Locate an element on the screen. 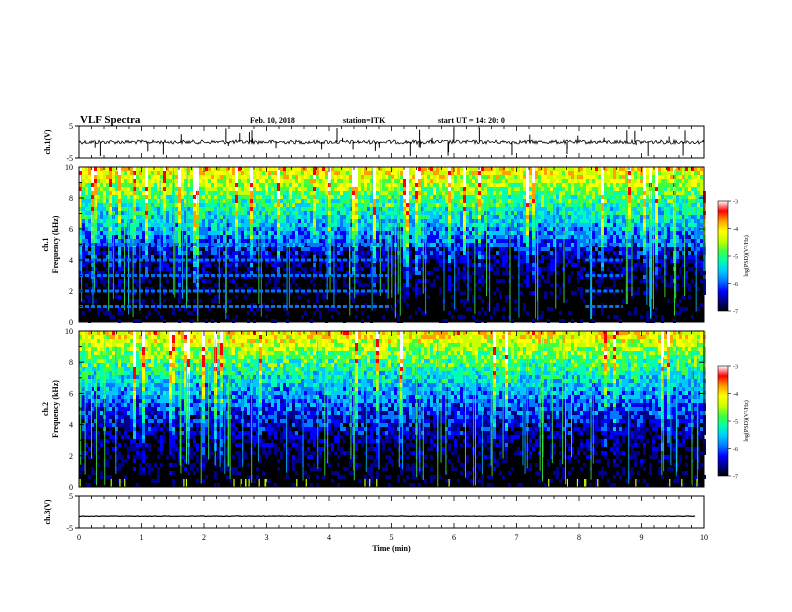 This screenshot has width=792, height=612. ch2-spectrogram-ytick-label: 4 is located at coordinates (71, 425).